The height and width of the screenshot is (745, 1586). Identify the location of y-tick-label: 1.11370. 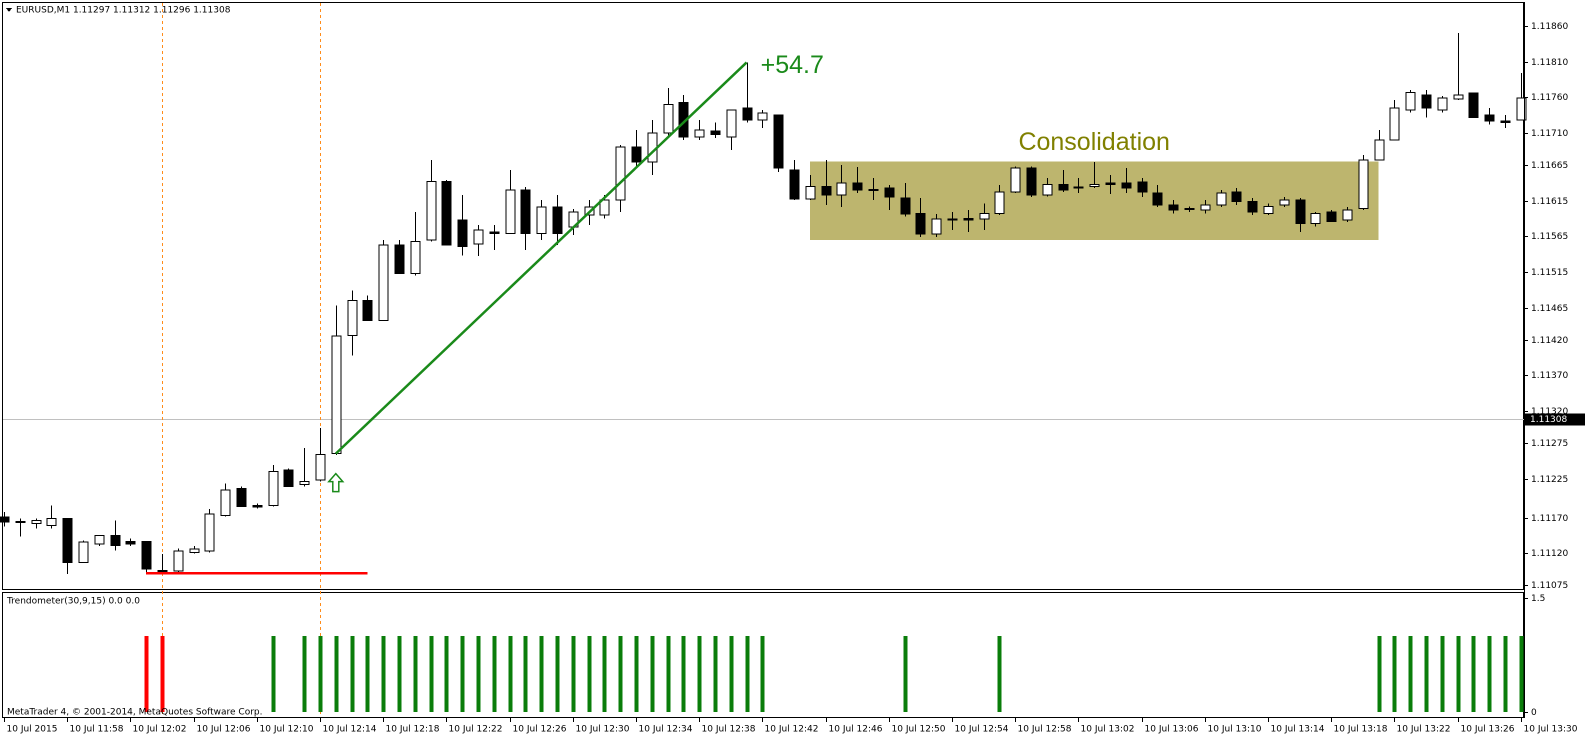
(1549, 376).